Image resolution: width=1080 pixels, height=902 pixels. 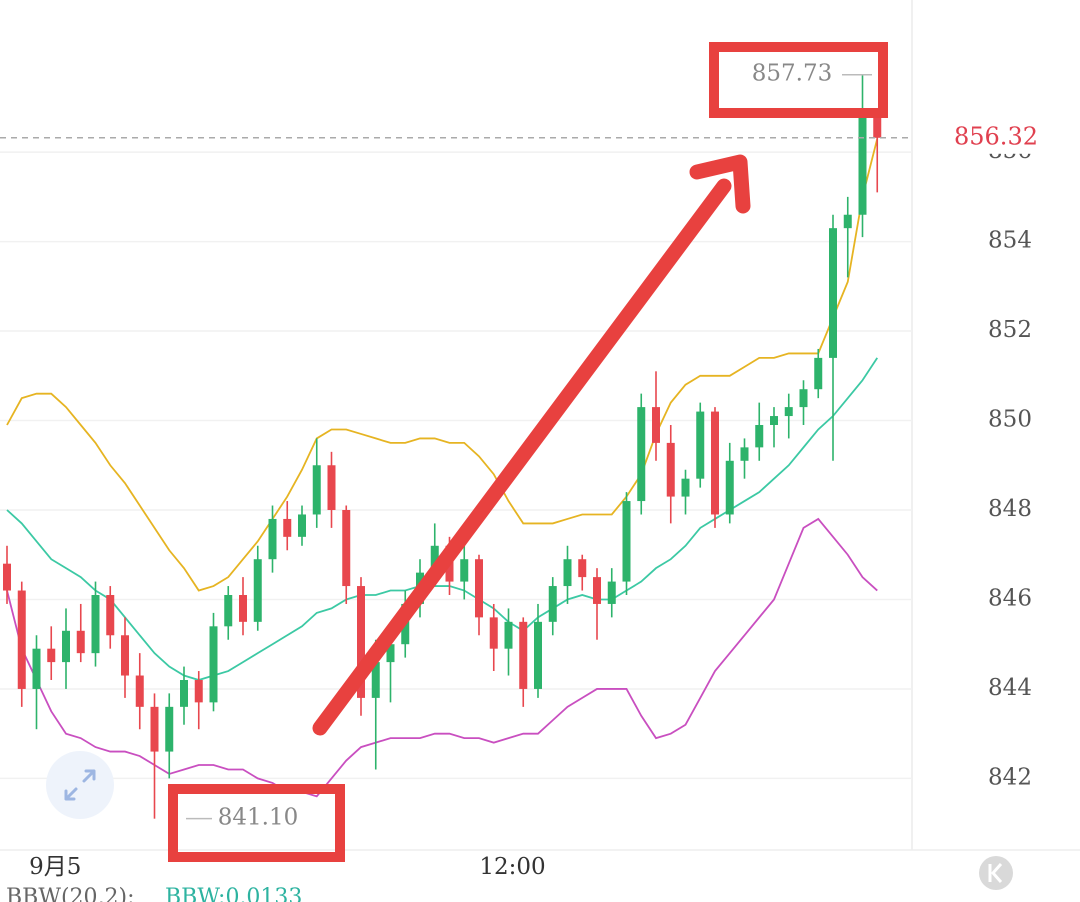 I want to click on trend-arrow-head, so click(x=720, y=184).